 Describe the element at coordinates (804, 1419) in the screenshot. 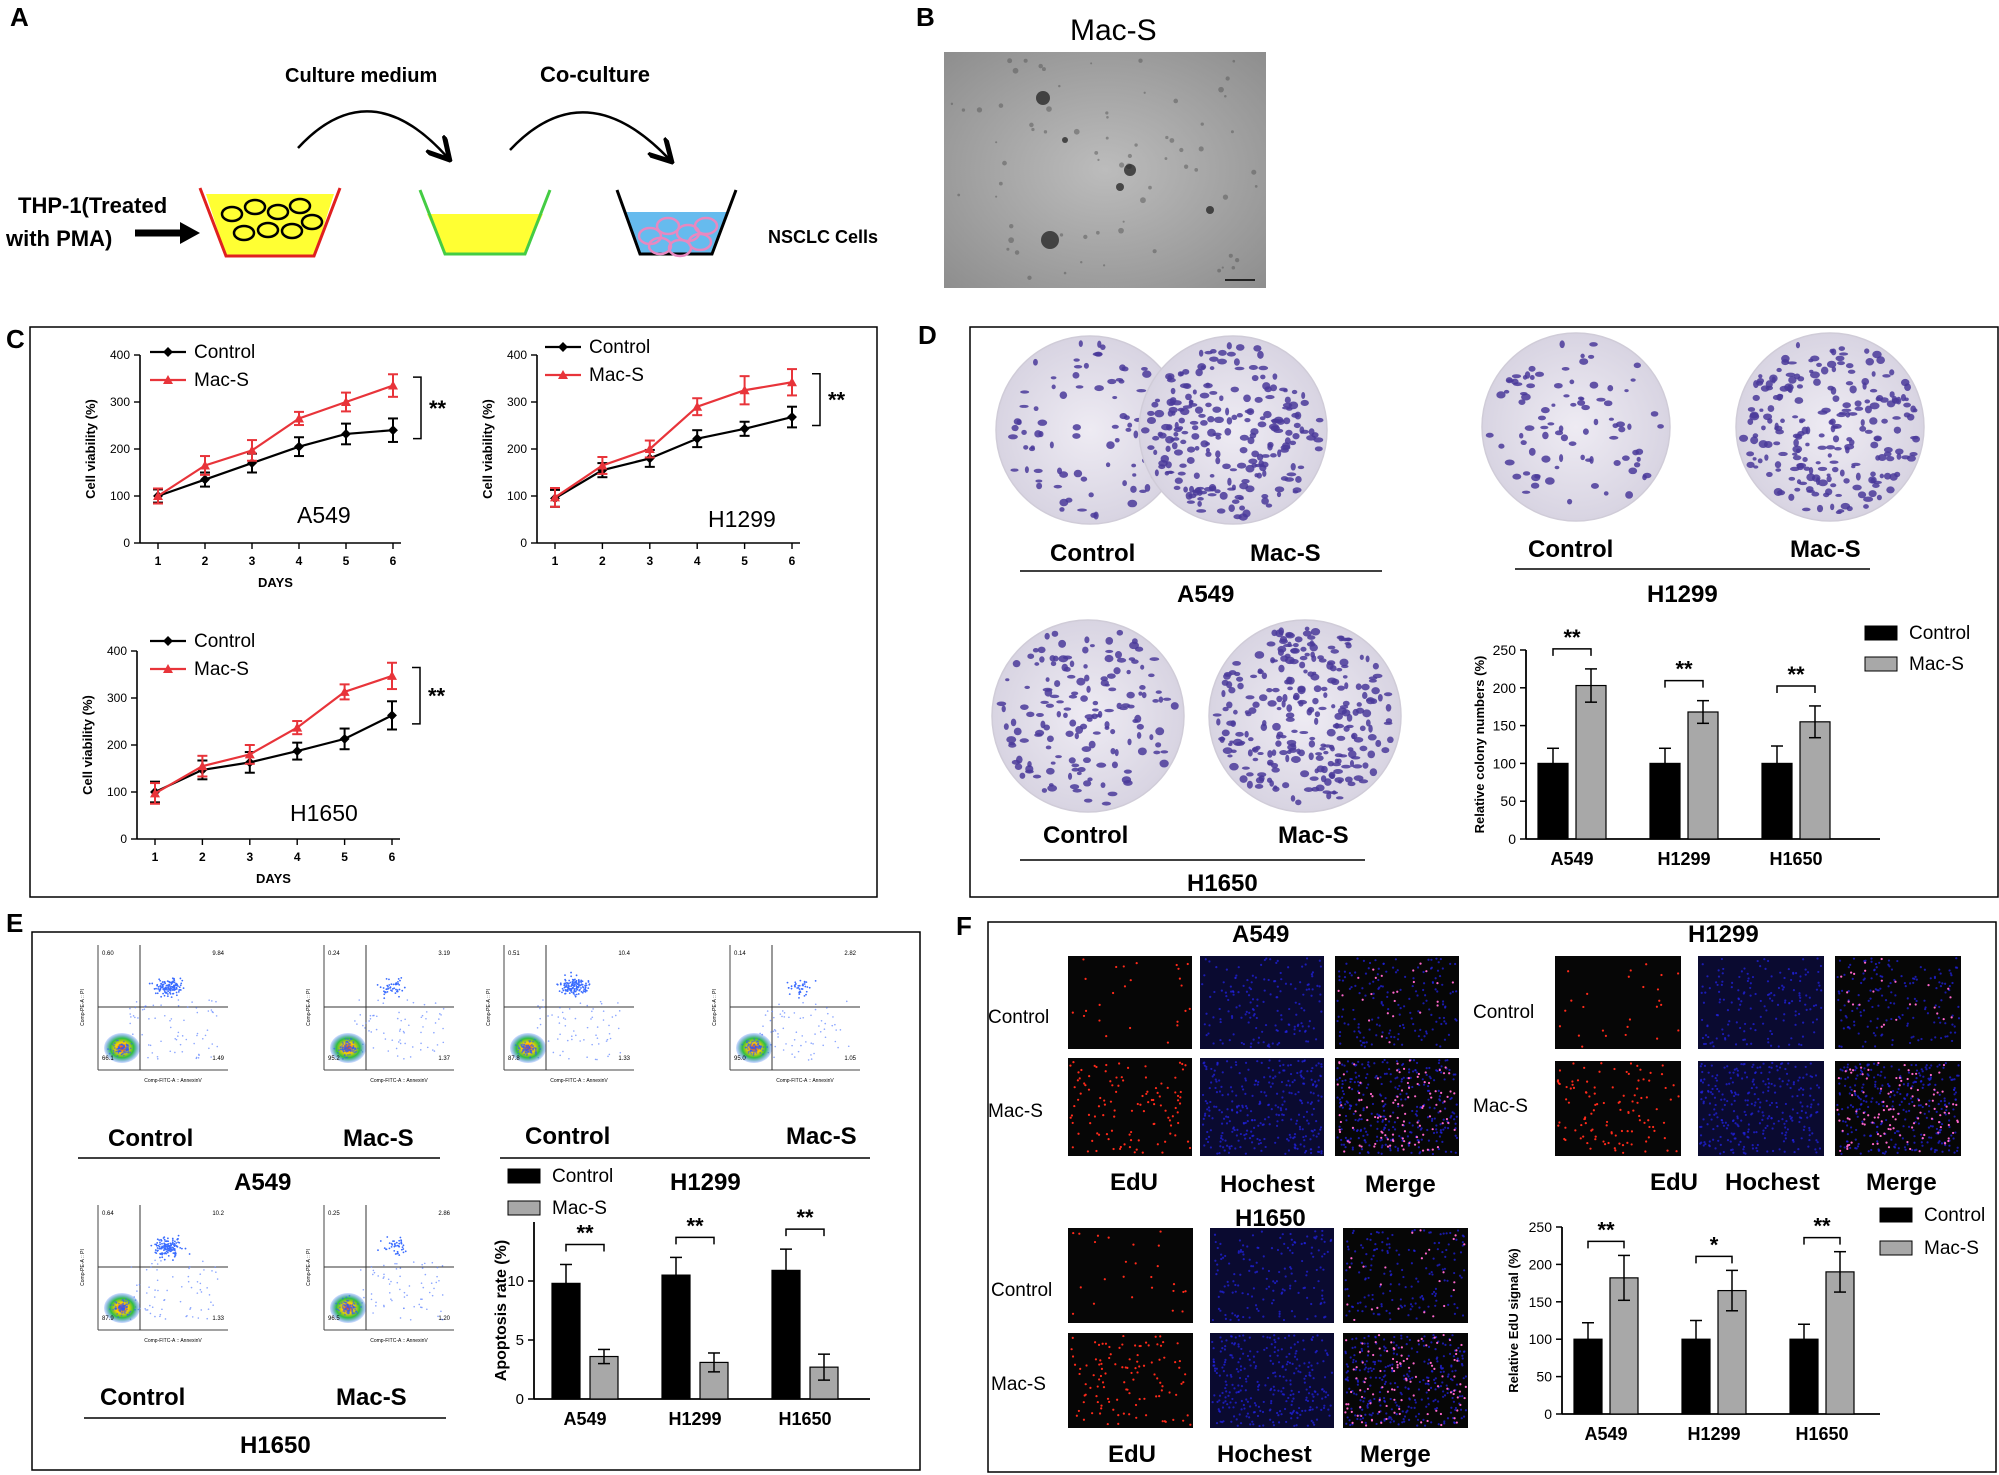

I see `category-label: H1650` at that location.